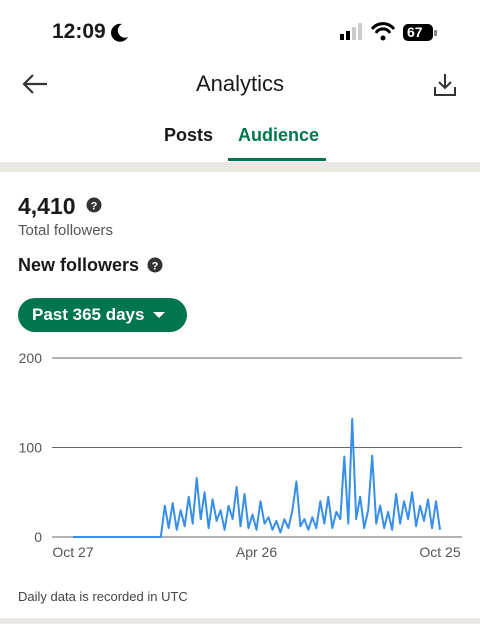 The width and height of the screenshot is (480, 624). Describe the element at coordinates (66, 230) in the screenshot. I see `total-label: Total followers` at that location.